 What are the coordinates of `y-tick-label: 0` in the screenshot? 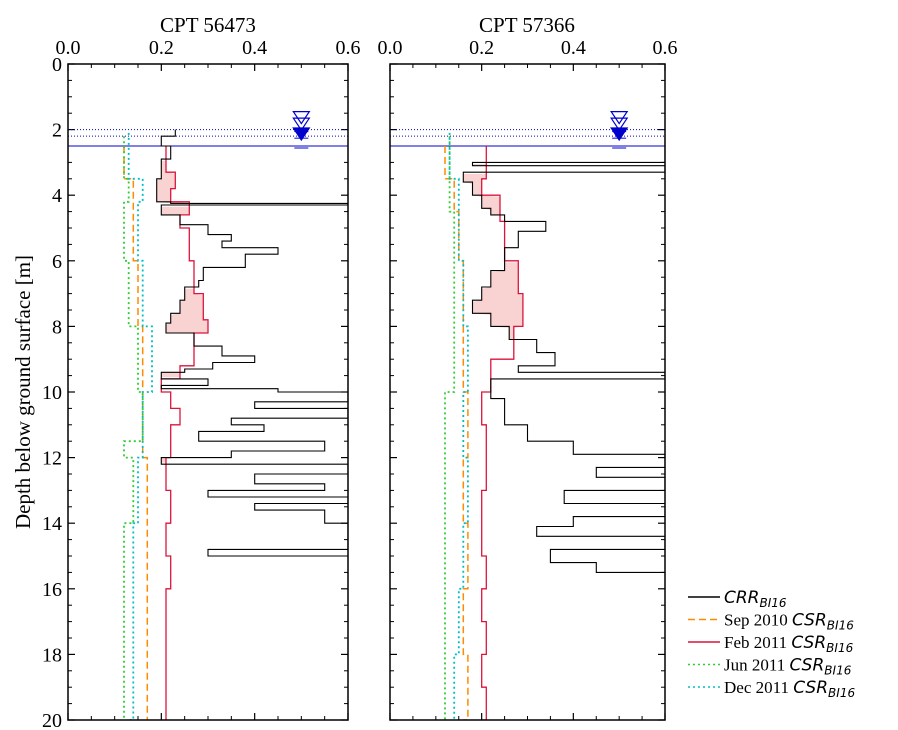 It's located at (57, 65).